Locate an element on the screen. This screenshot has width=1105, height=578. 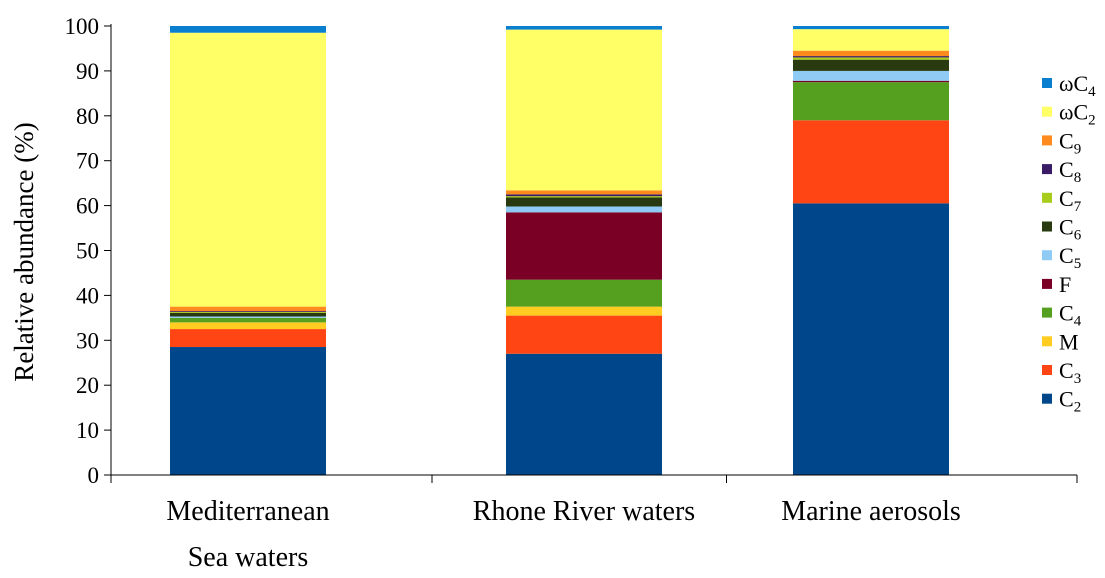
y-tick-label: 0 is located at coordinates (94, 475).